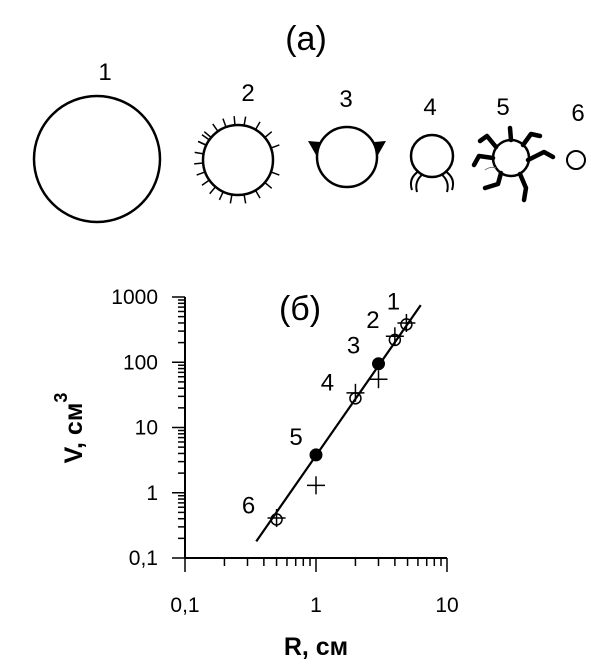 The width and height of the screenshot is (591, 664). What do you see at coordinates (502, 107) in the screenshot?
I see `shape-5-number: 5` at bounding box center [502, 107].